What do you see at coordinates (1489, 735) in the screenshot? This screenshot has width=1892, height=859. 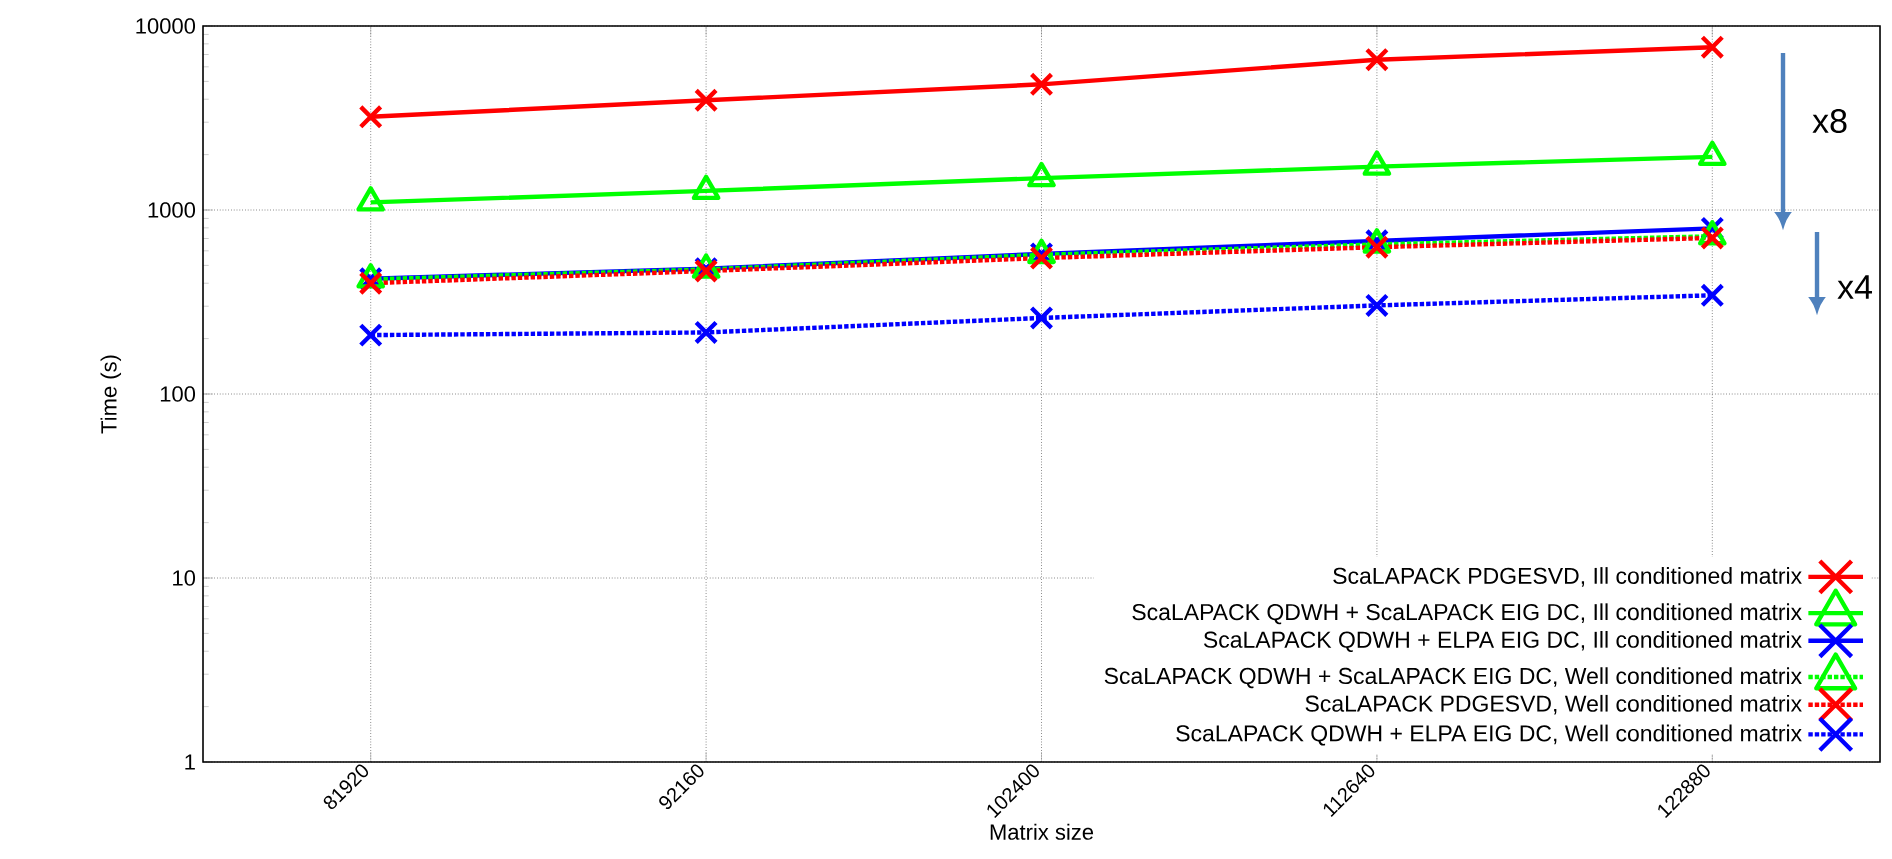 I see `legend-label: ScaLAPACK QDWH + ELPA EIG DC, Well conditioned matrix` at bounding box center [1489, 735].